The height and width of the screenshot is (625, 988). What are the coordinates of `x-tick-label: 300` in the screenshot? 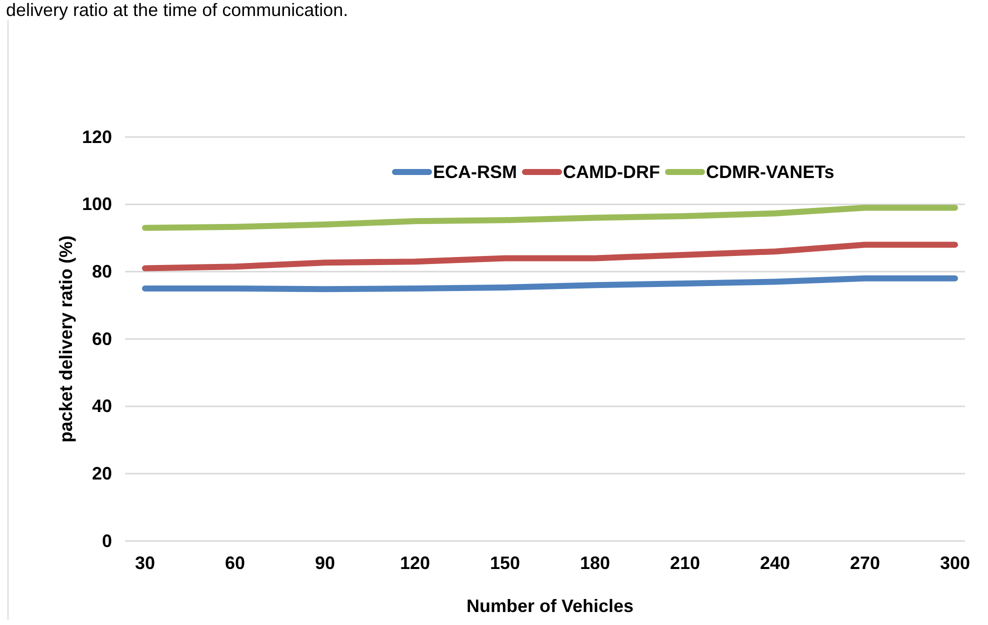 It's located at (955, 562).